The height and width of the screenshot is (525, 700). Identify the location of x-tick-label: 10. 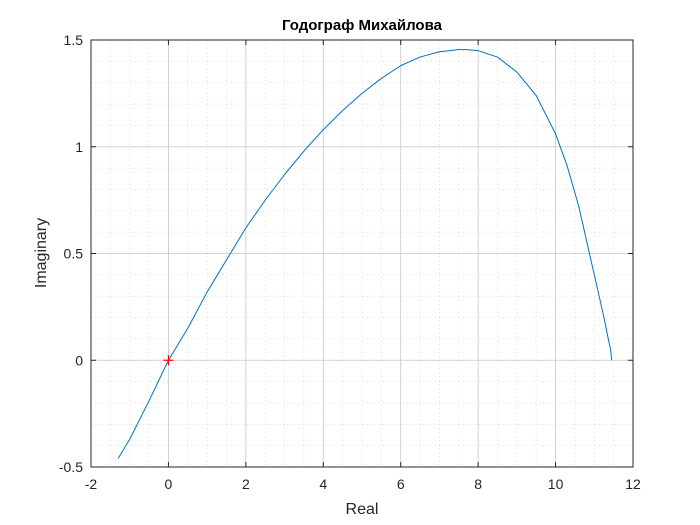
(556, 484).